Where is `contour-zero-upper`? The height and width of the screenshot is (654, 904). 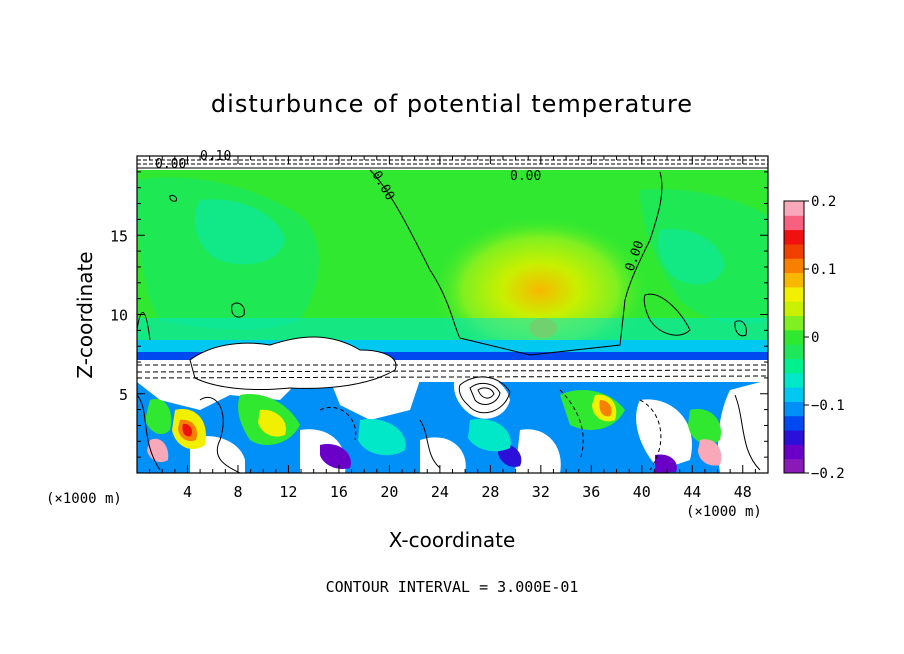 contour-zero-upper is located at coordinates (516, 262).